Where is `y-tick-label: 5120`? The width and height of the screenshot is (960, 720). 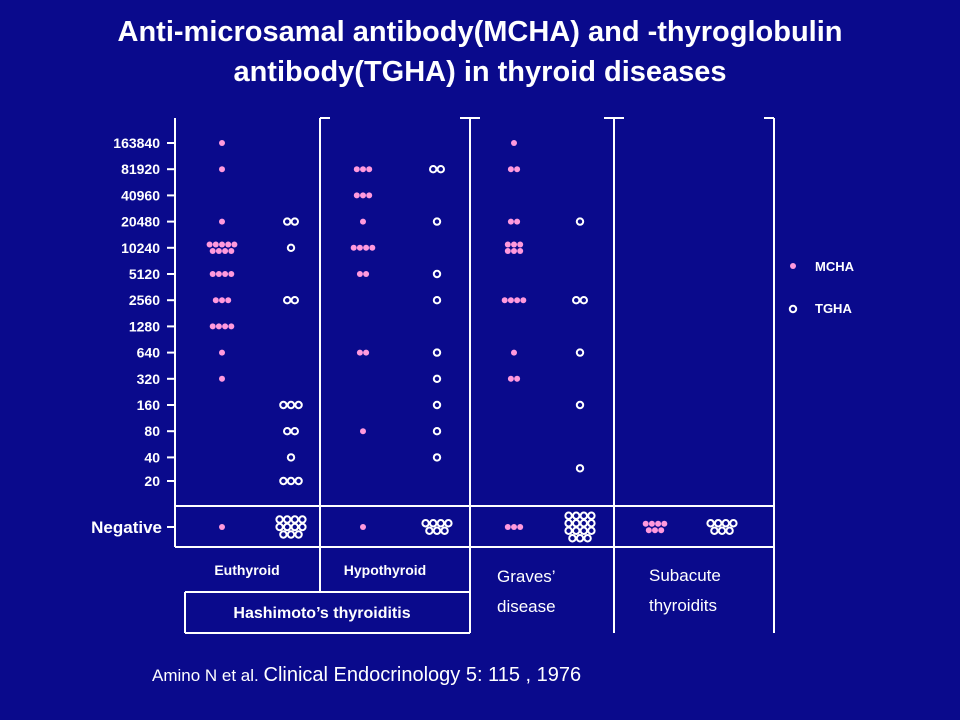
y-tick-label: 5120 is located at coordinates (144, 274).